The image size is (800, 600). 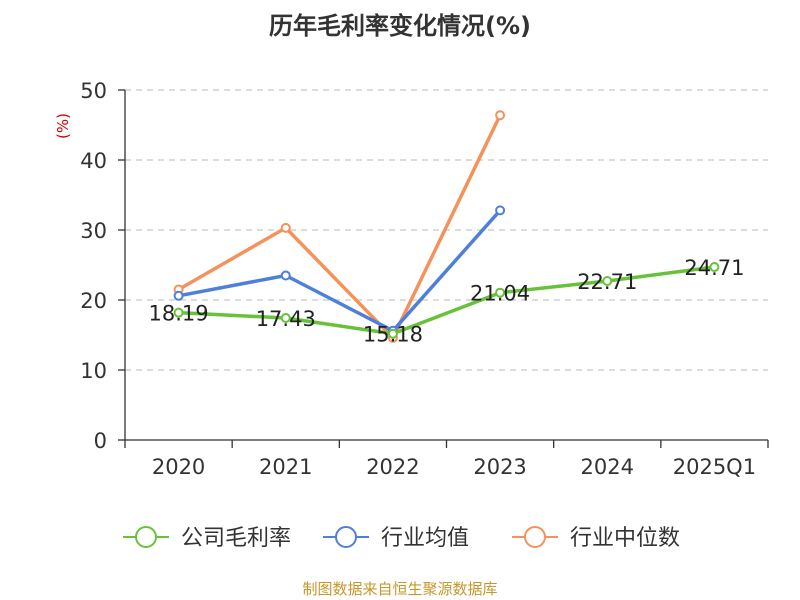 What do you see at coordinates (93, 231) in the screenshot?
I see `y-tick-label: 30` at bounding box center [93, 231].